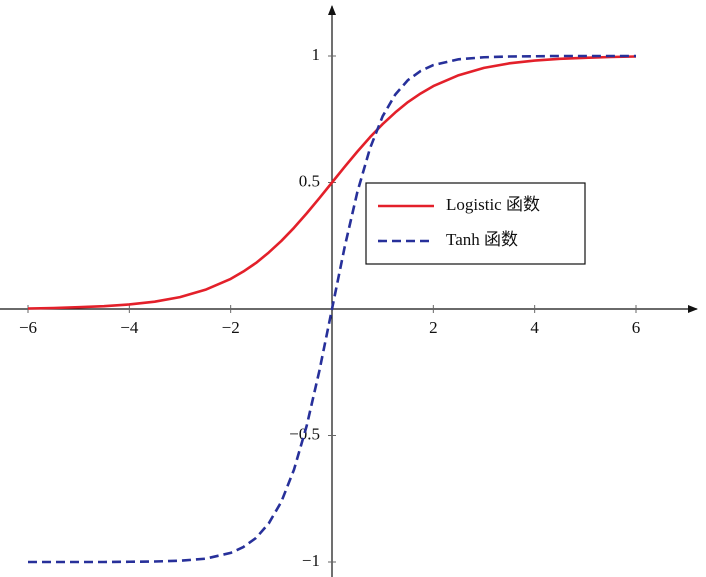  I want to click on legend: Logistic 函数 Tanh 函数, so click(475, 223).